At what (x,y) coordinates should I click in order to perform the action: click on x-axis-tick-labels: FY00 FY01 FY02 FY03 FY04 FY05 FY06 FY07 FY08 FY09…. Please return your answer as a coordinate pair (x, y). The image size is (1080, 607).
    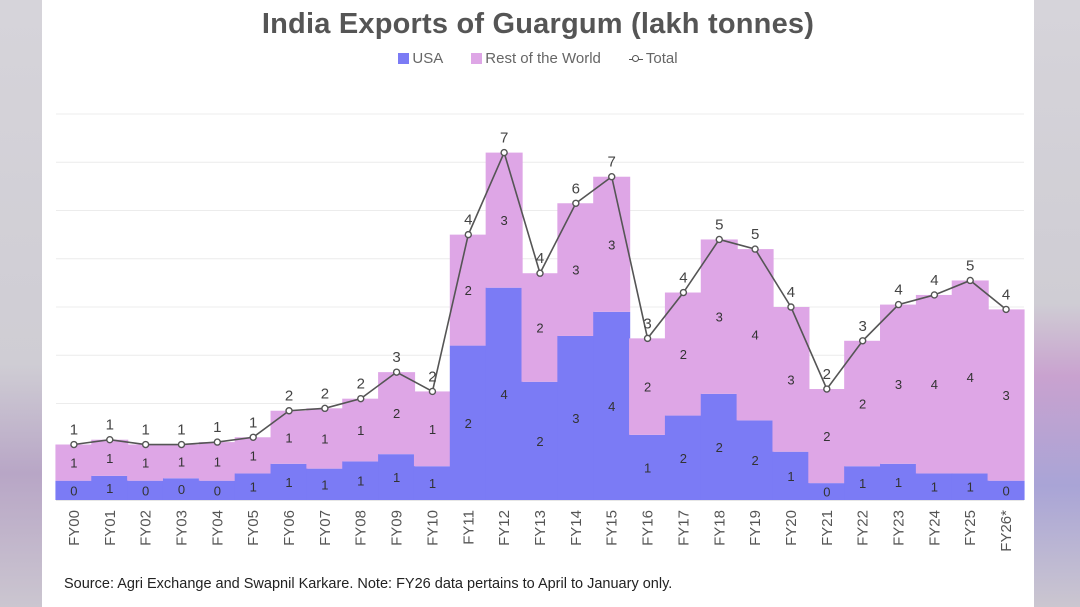
    Looking at the image, I should click on (540, 531).